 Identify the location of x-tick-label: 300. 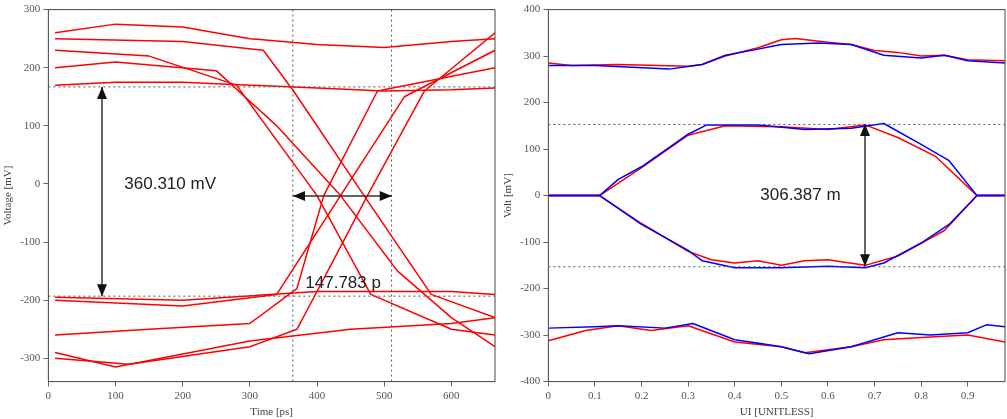
(250, 395).